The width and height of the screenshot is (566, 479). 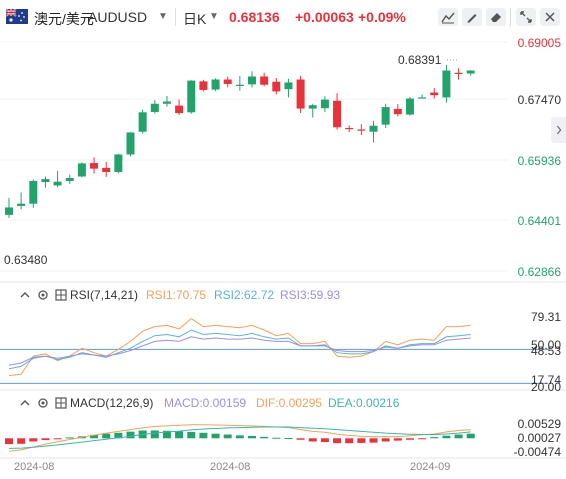 I want to click on close-button, so click(x=550, y=17).